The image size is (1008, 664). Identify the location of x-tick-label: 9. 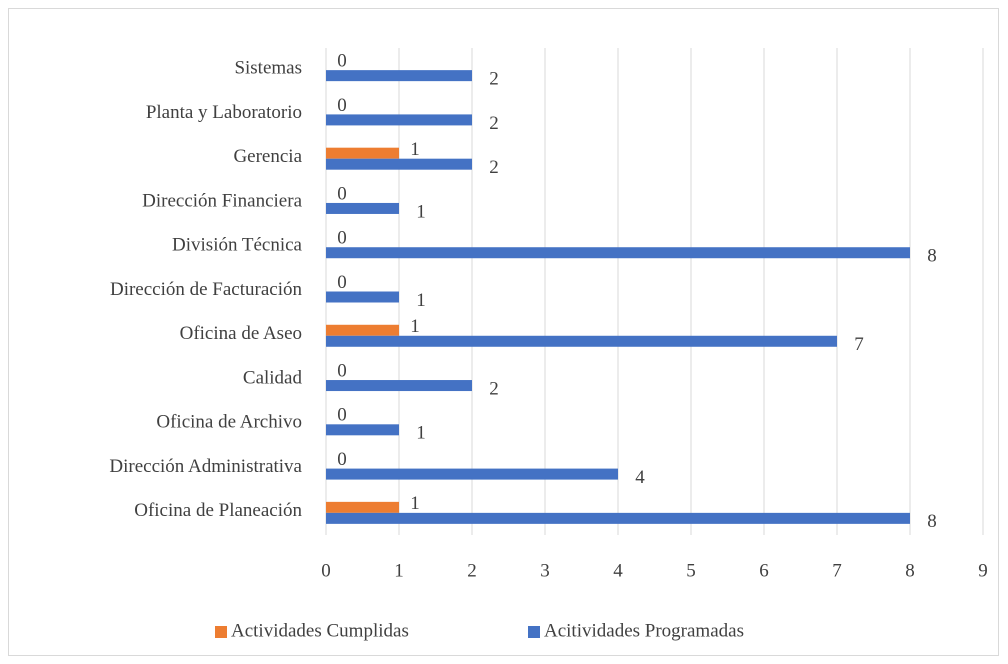
(983, 570).